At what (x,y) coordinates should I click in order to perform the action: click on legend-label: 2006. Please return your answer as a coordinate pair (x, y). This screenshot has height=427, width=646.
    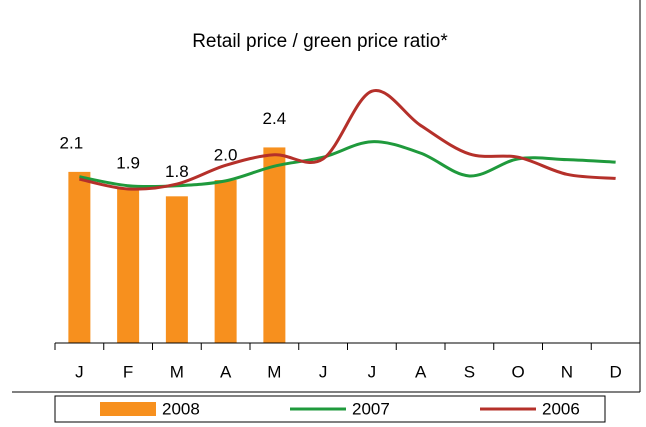
    Looking at the image, I should click on (561, 408).